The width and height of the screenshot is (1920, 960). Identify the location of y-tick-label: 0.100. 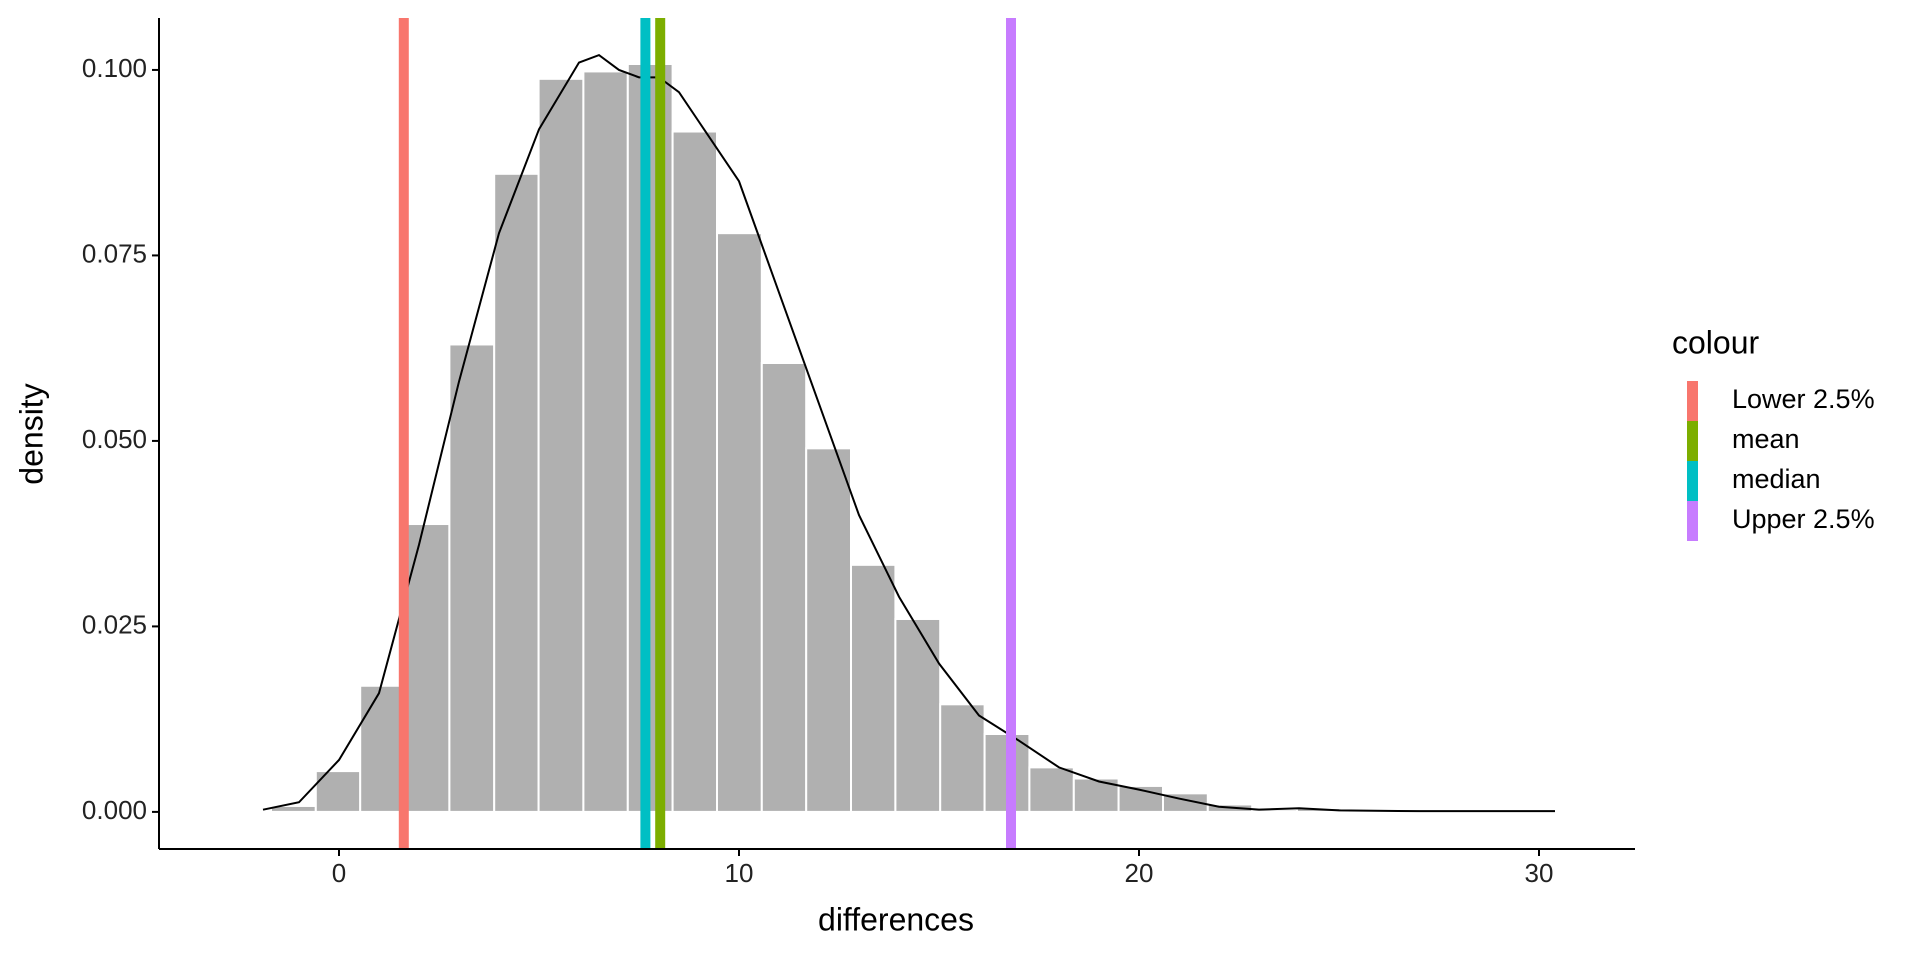
(114, 68).